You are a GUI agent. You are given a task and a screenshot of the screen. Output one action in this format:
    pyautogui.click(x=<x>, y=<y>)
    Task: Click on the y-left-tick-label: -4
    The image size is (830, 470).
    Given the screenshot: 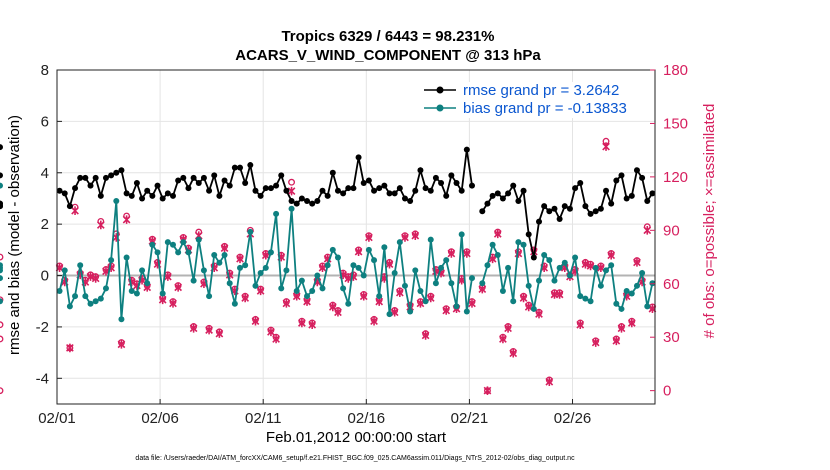 What is the action you would take?
    pyautogui.click(x=42, y=378)
    